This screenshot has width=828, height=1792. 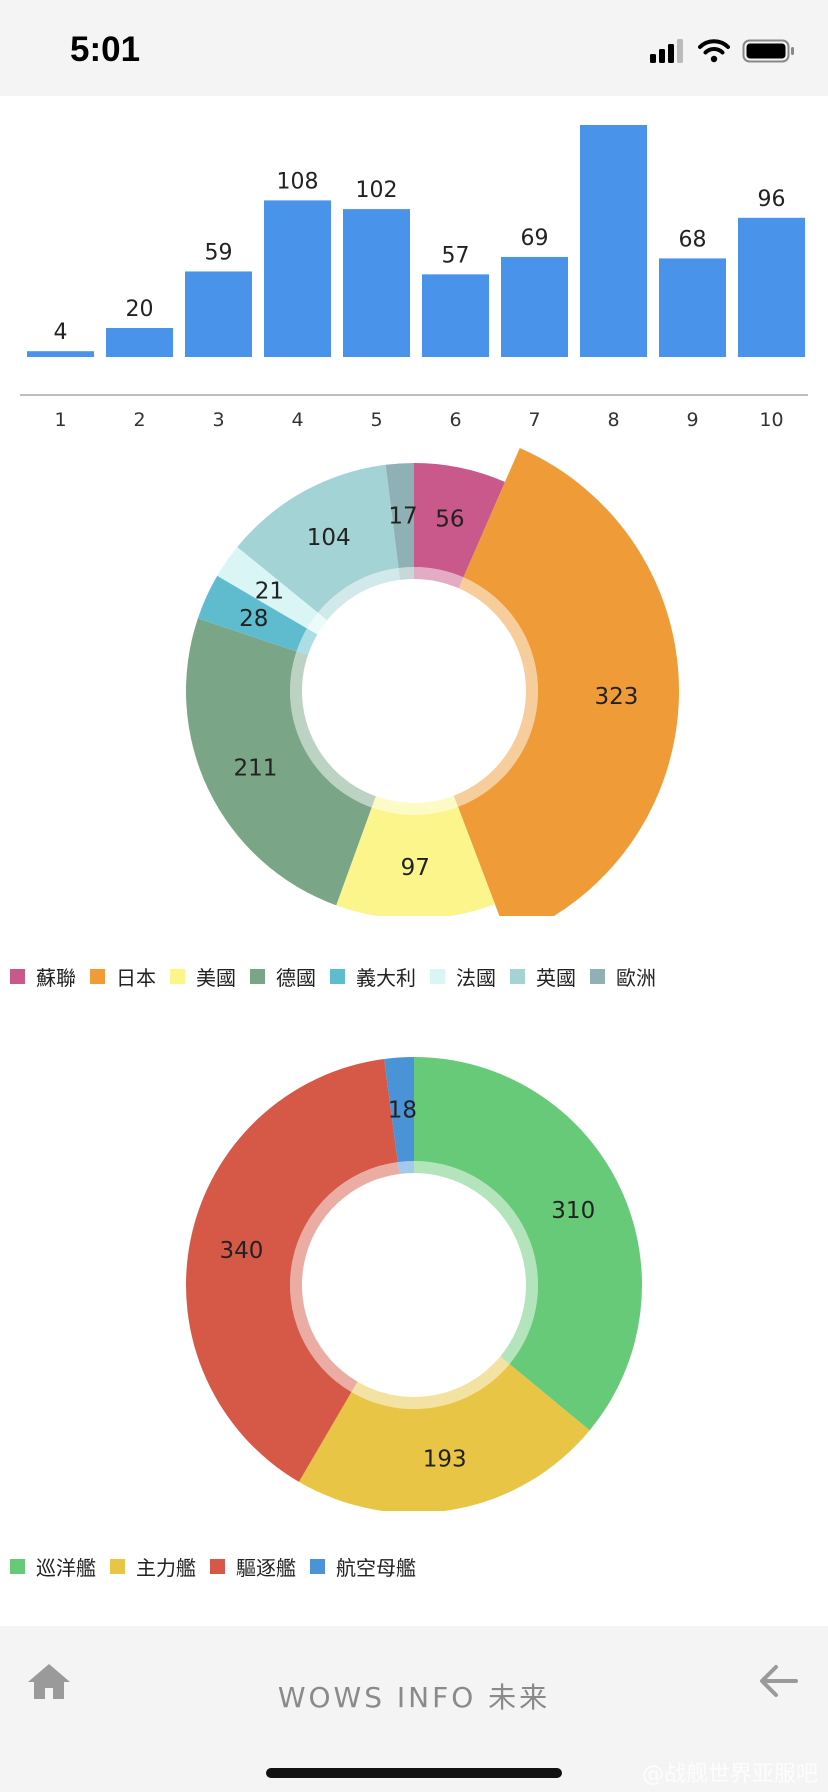 I want to click on bottom-navigation-bar: WOWS INFO 未来 @战舰世界亚服吧, so click(x=414, y=1709).